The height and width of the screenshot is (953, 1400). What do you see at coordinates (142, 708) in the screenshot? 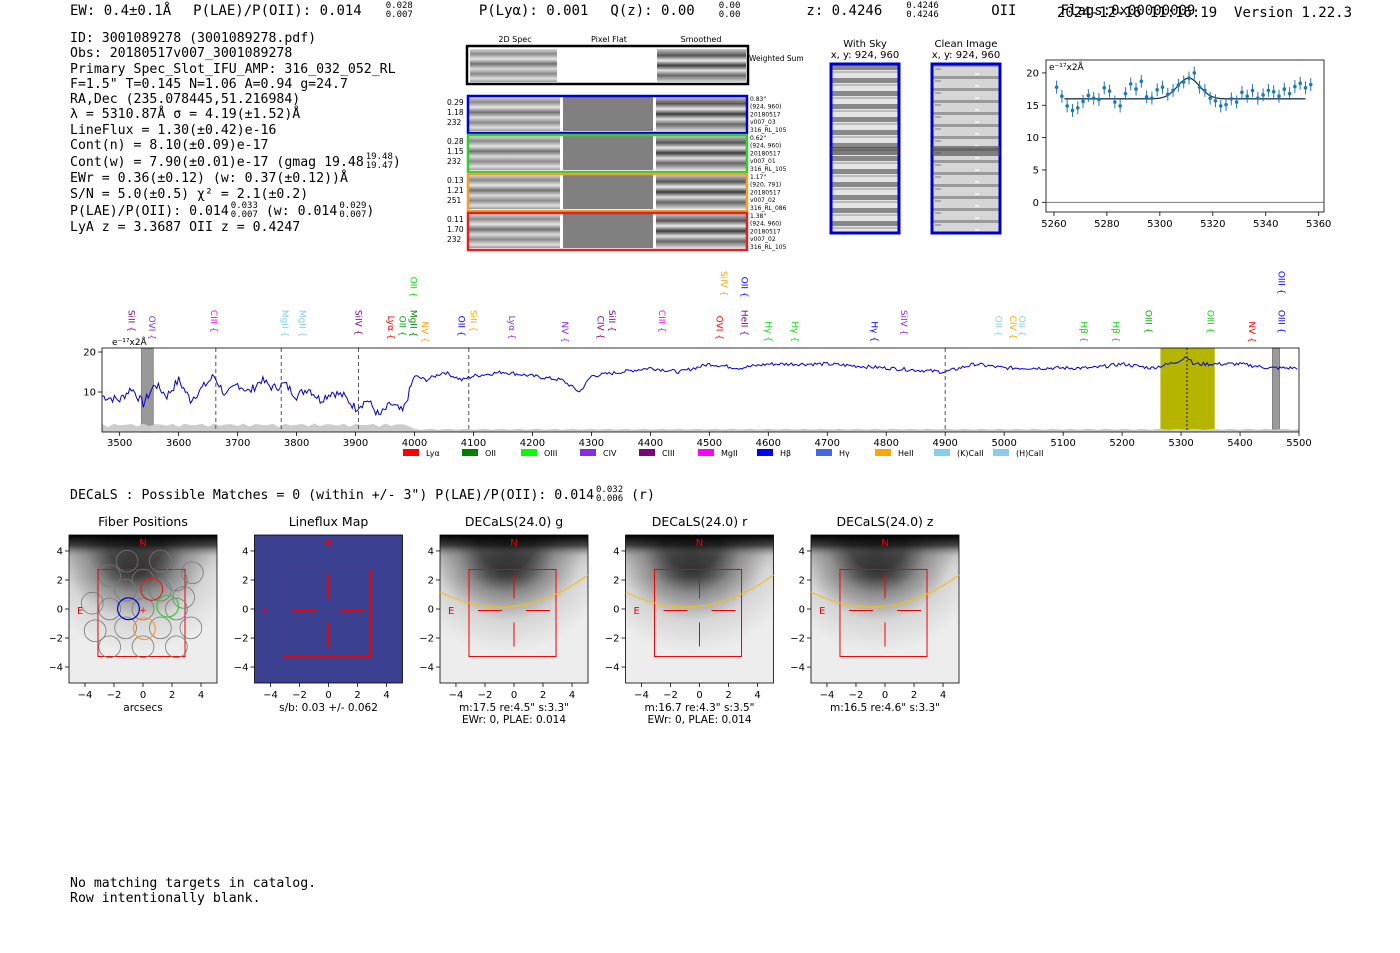
I see `panel-caption: arcsecs` at bounding box center [142, 708].